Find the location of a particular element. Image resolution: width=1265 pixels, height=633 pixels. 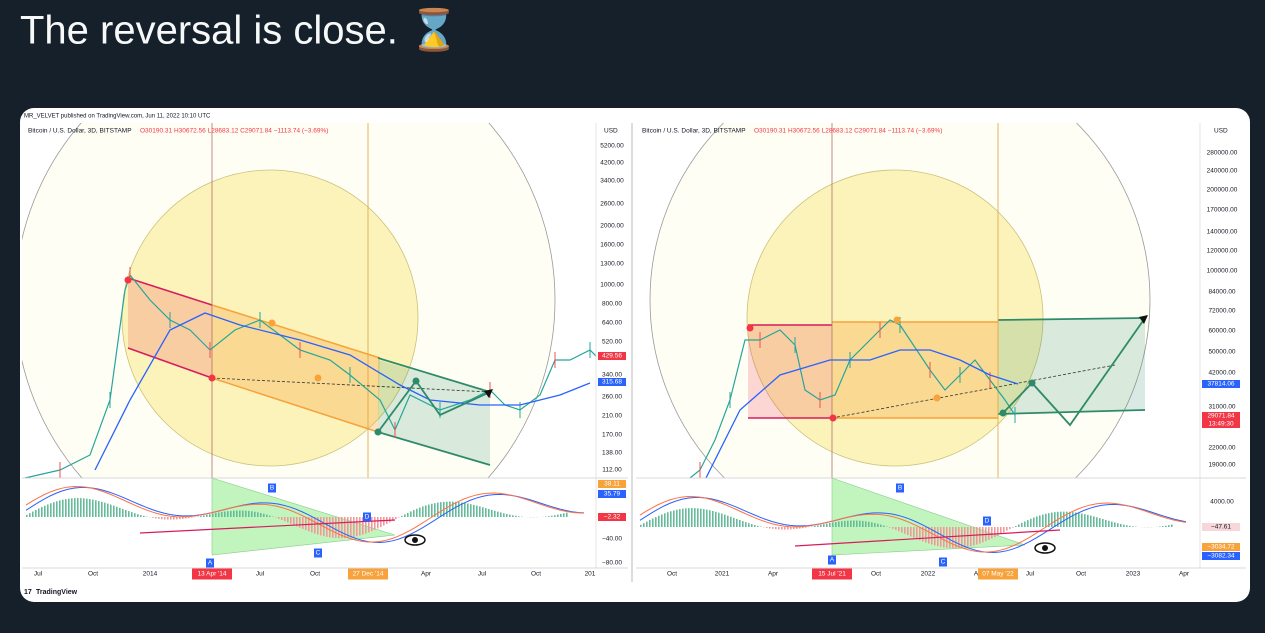

time-badge: 13 Apr '14 is located at coordinates (211, 574).